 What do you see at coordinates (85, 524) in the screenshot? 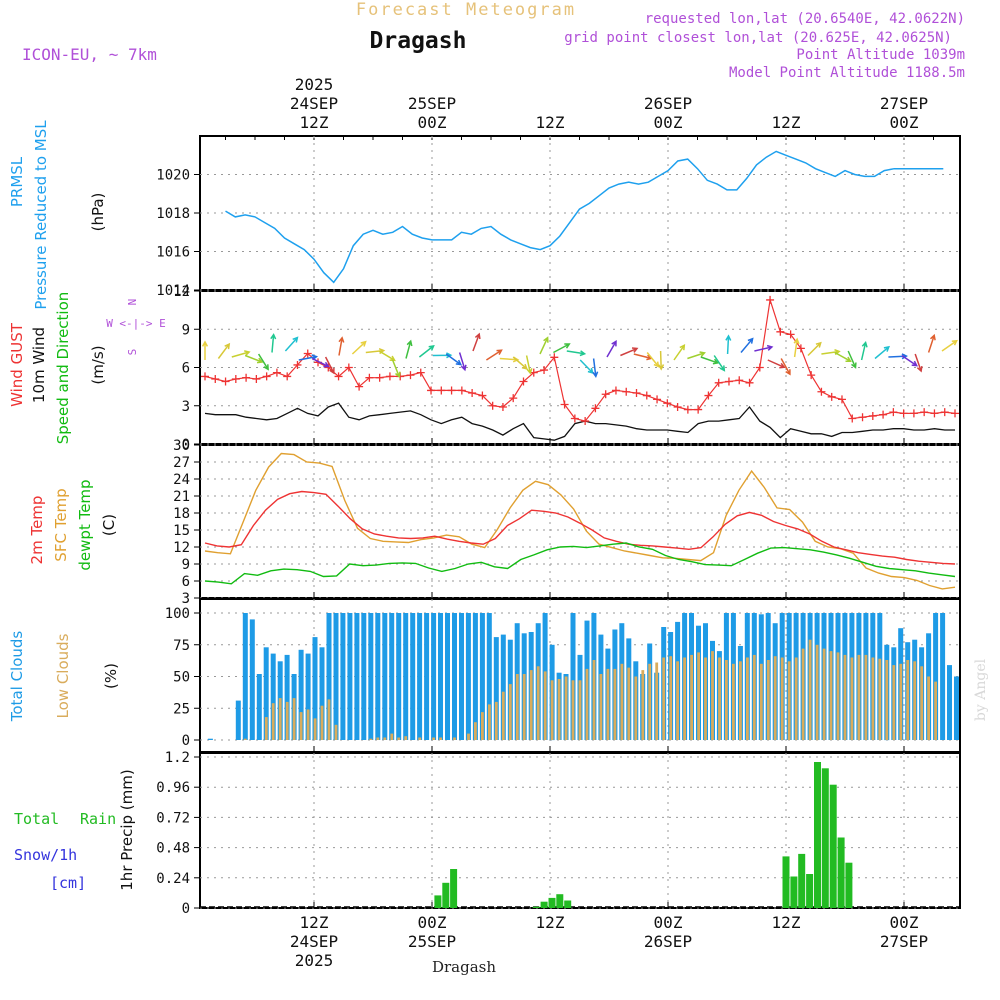
I see `dewpt-label: dewpt Temp` at bounding box center [85, 524].